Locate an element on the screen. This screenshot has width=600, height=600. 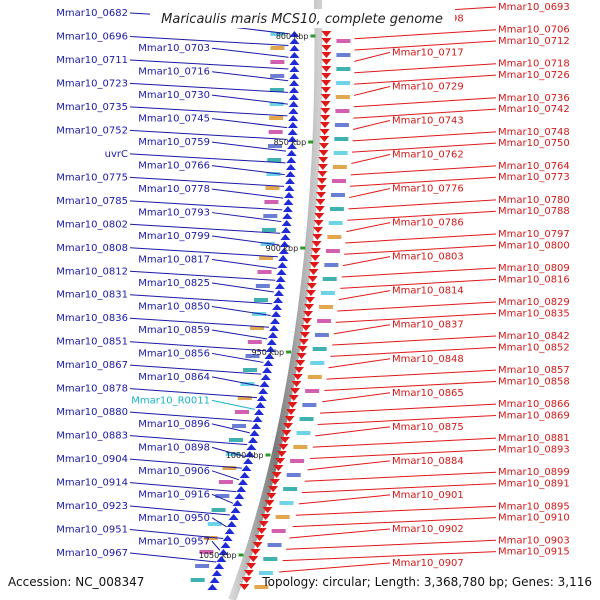
gene-label: Mmar10_0750 is located at coordinates (534, 143).